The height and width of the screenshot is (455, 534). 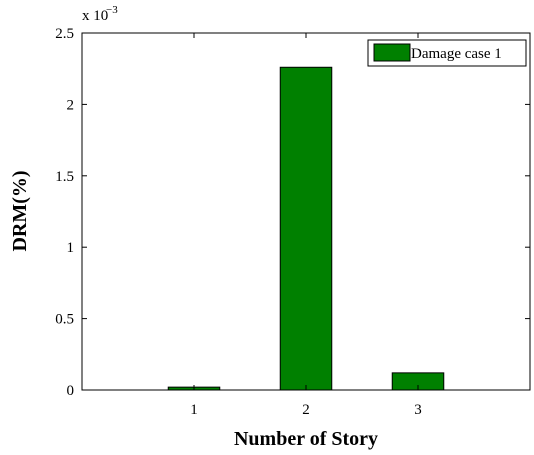 I want to click on y-tick-label: 2.5, so click(x=64, y=34).